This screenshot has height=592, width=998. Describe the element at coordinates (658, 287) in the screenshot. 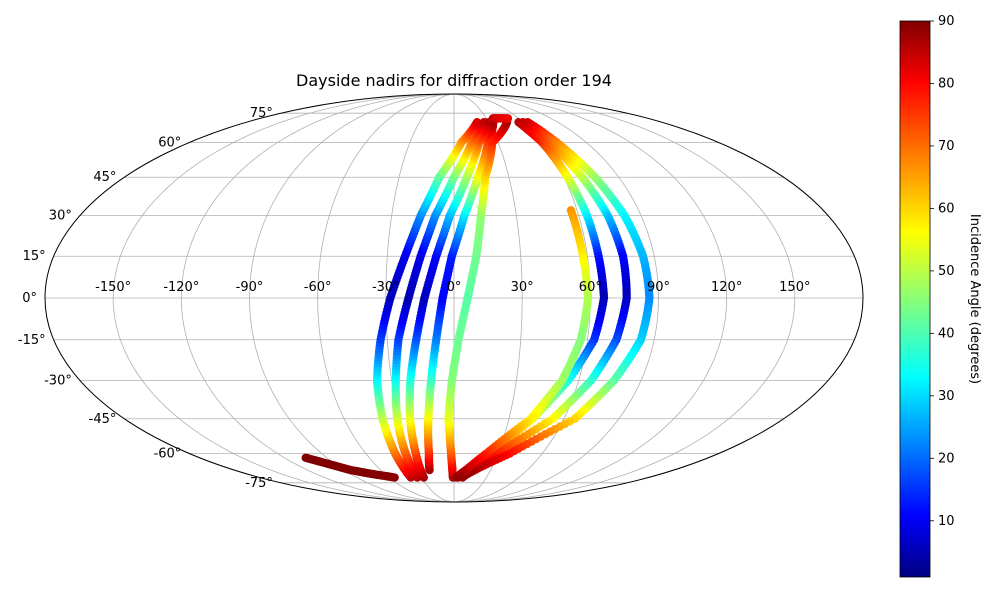

I see `lon-tick-label: 90°` at that location.